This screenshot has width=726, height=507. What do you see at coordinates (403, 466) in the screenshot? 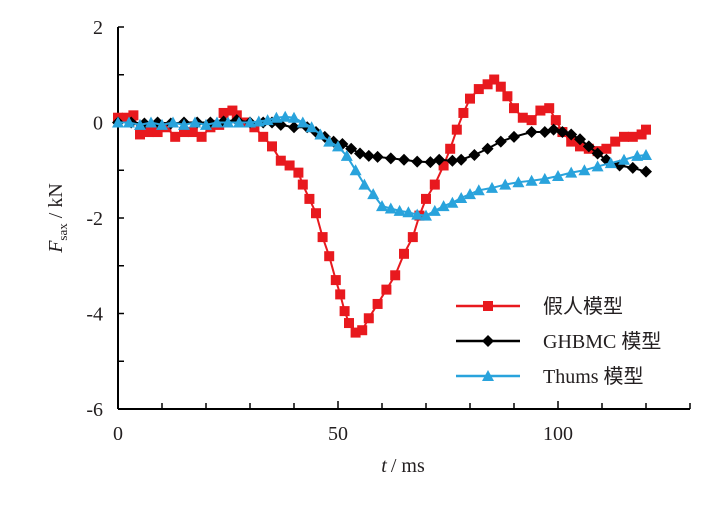
I see `x-axis-label: t / ms` at bounding box center [403, 466].